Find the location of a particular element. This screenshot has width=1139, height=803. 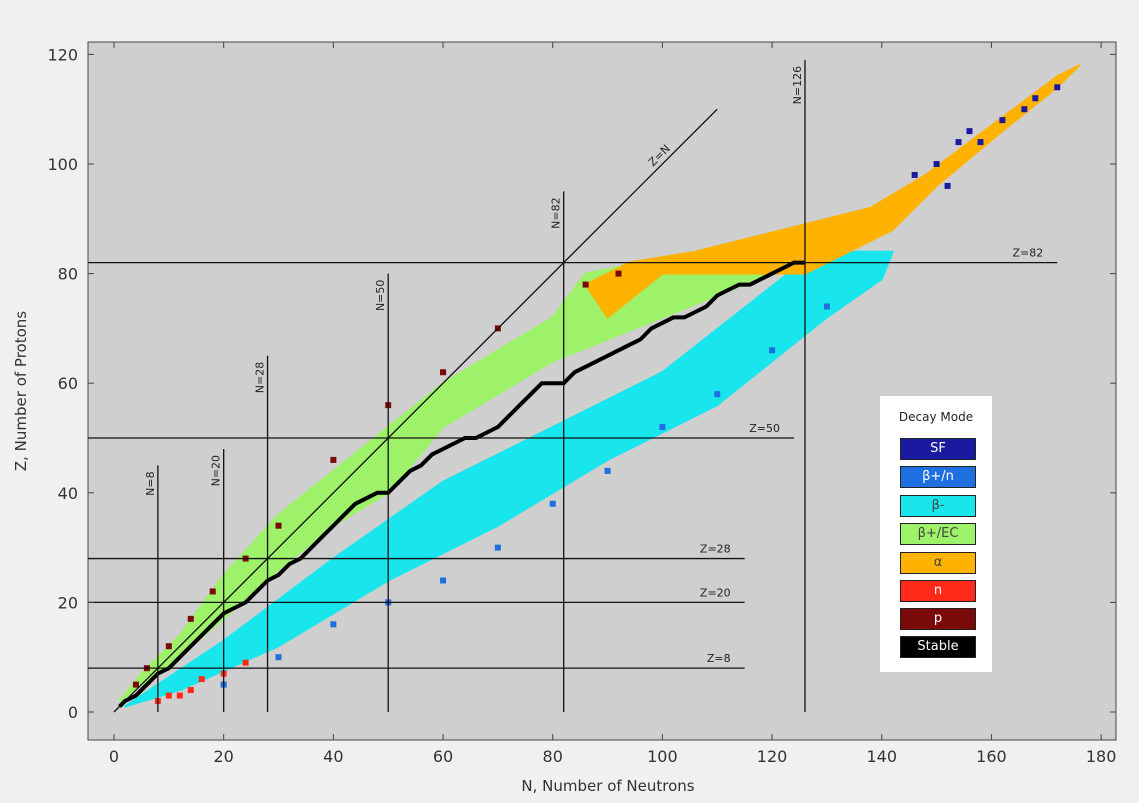

x-tick-label: 40 is located at coordinates (333, 756).